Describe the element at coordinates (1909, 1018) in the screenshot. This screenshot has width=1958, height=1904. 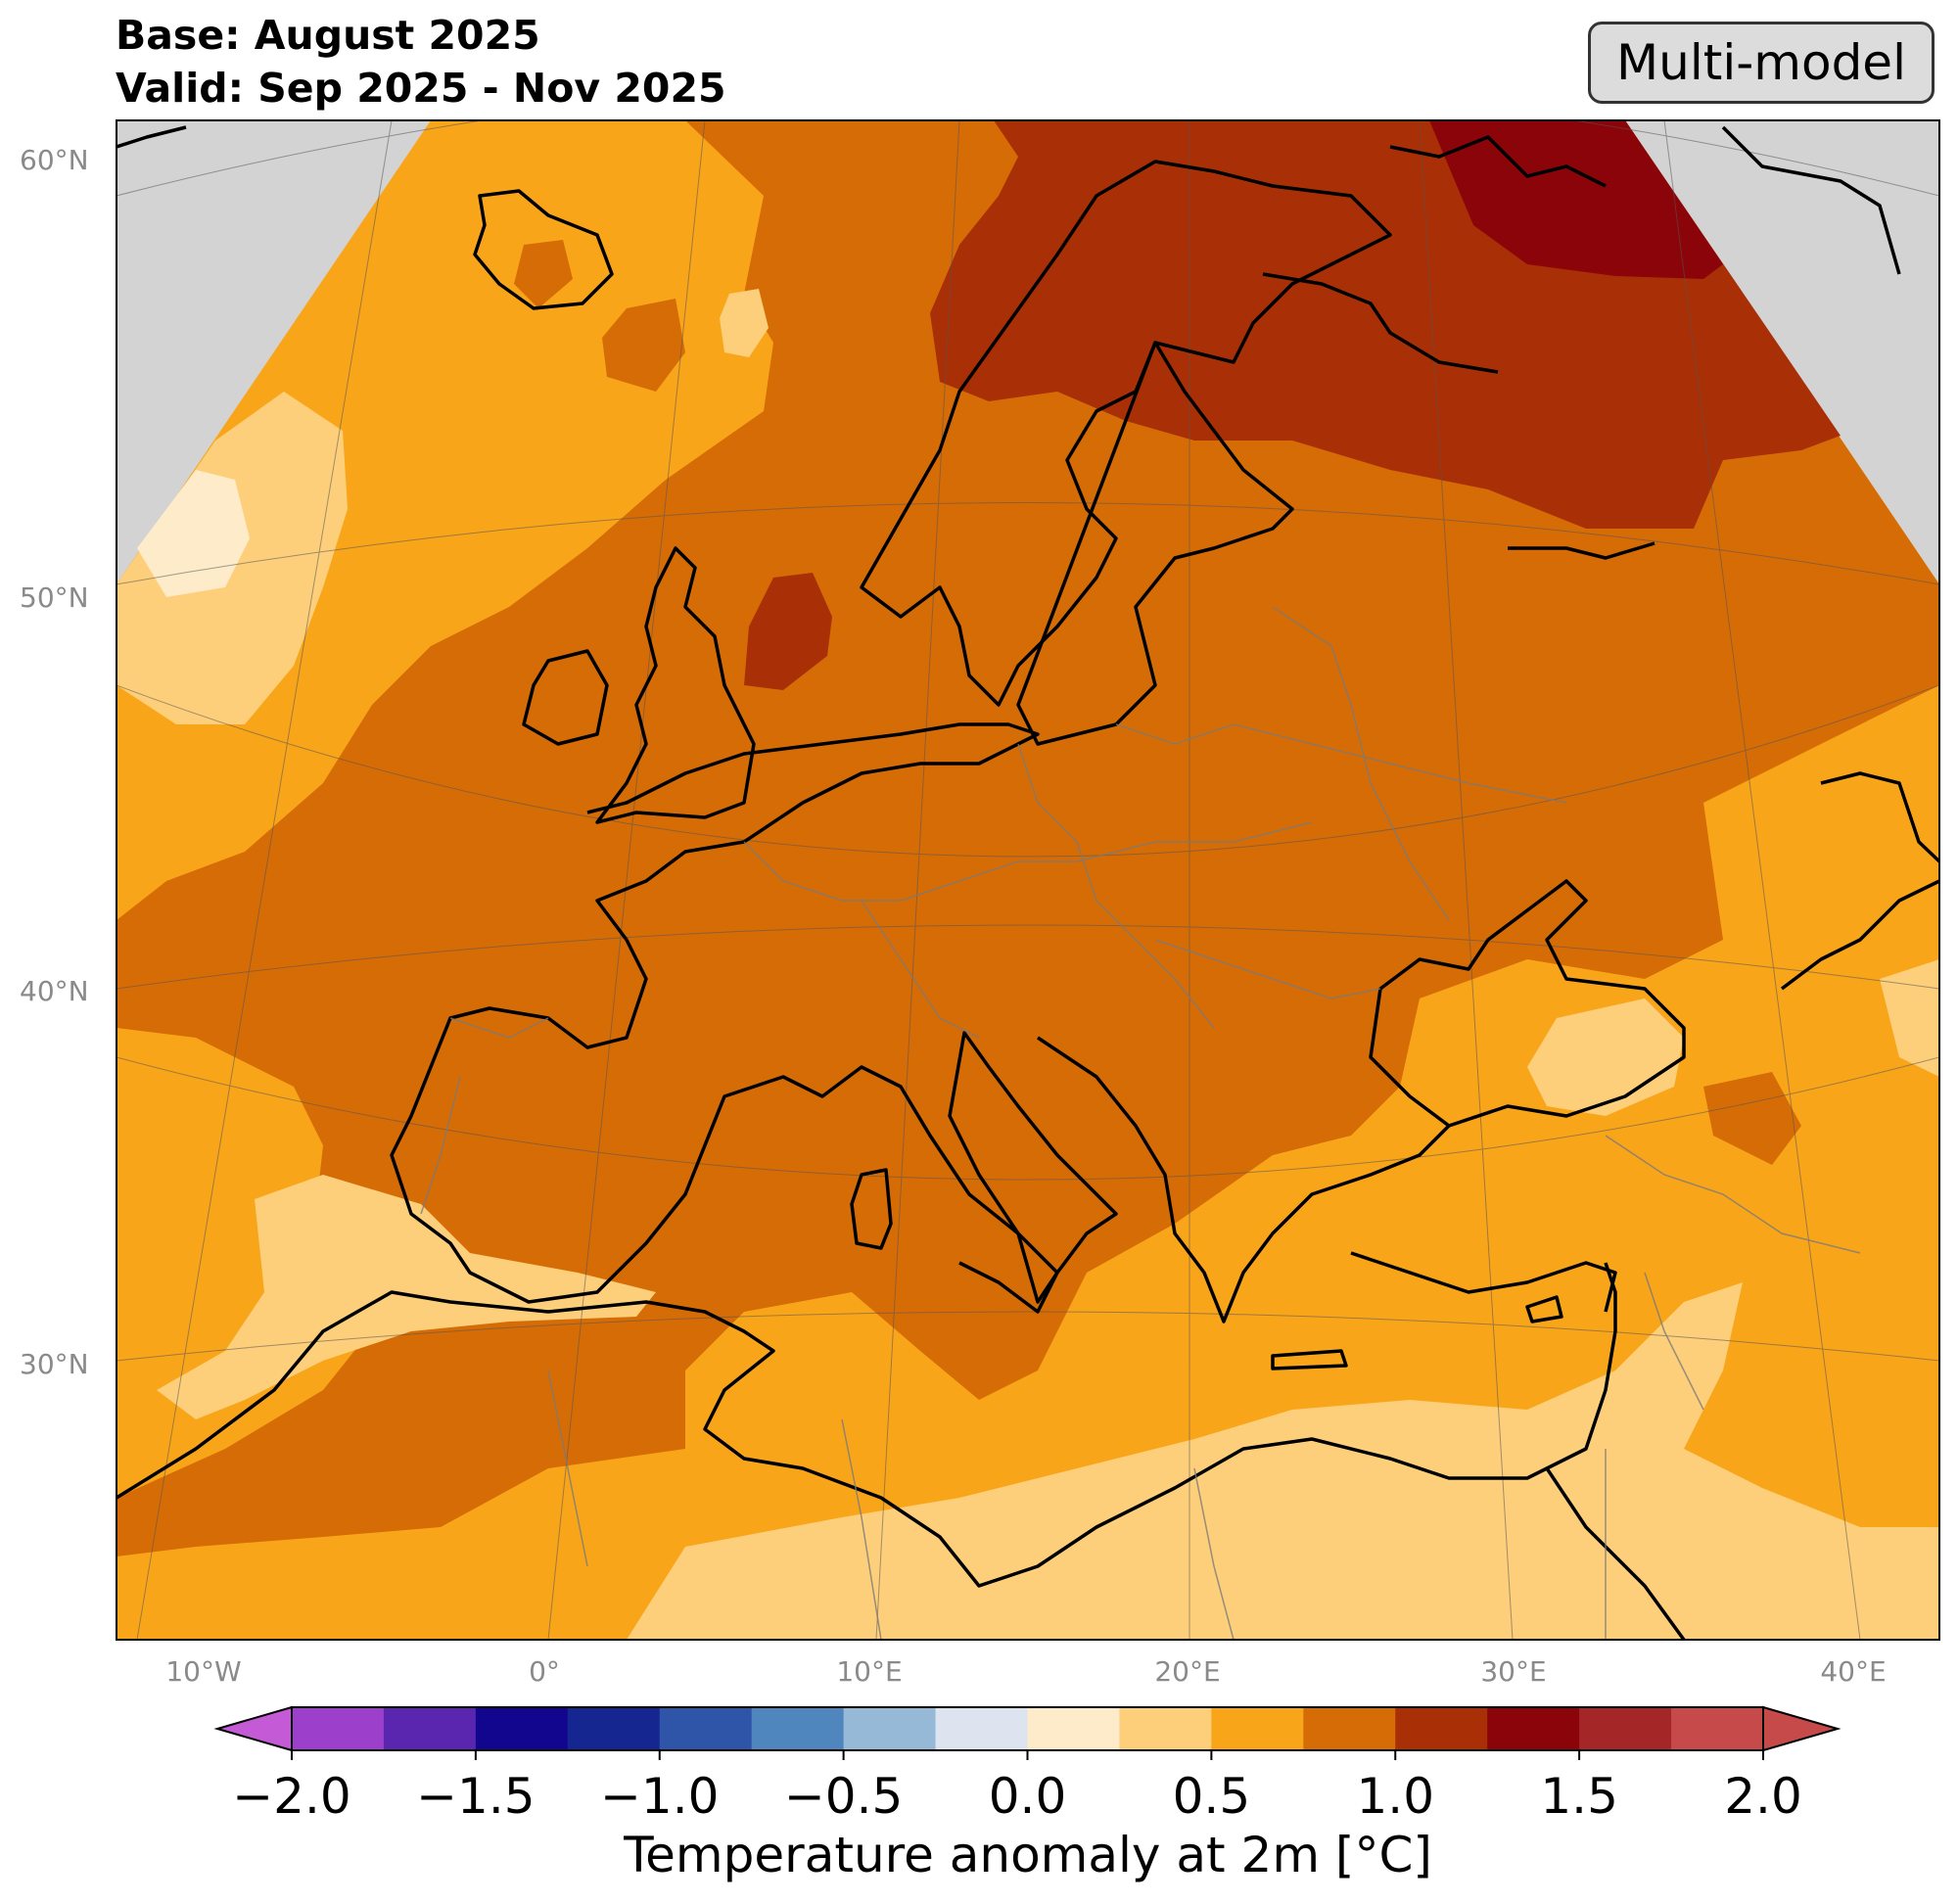
I see `anomaly-region-0.25-0.5-caspian` at that location.